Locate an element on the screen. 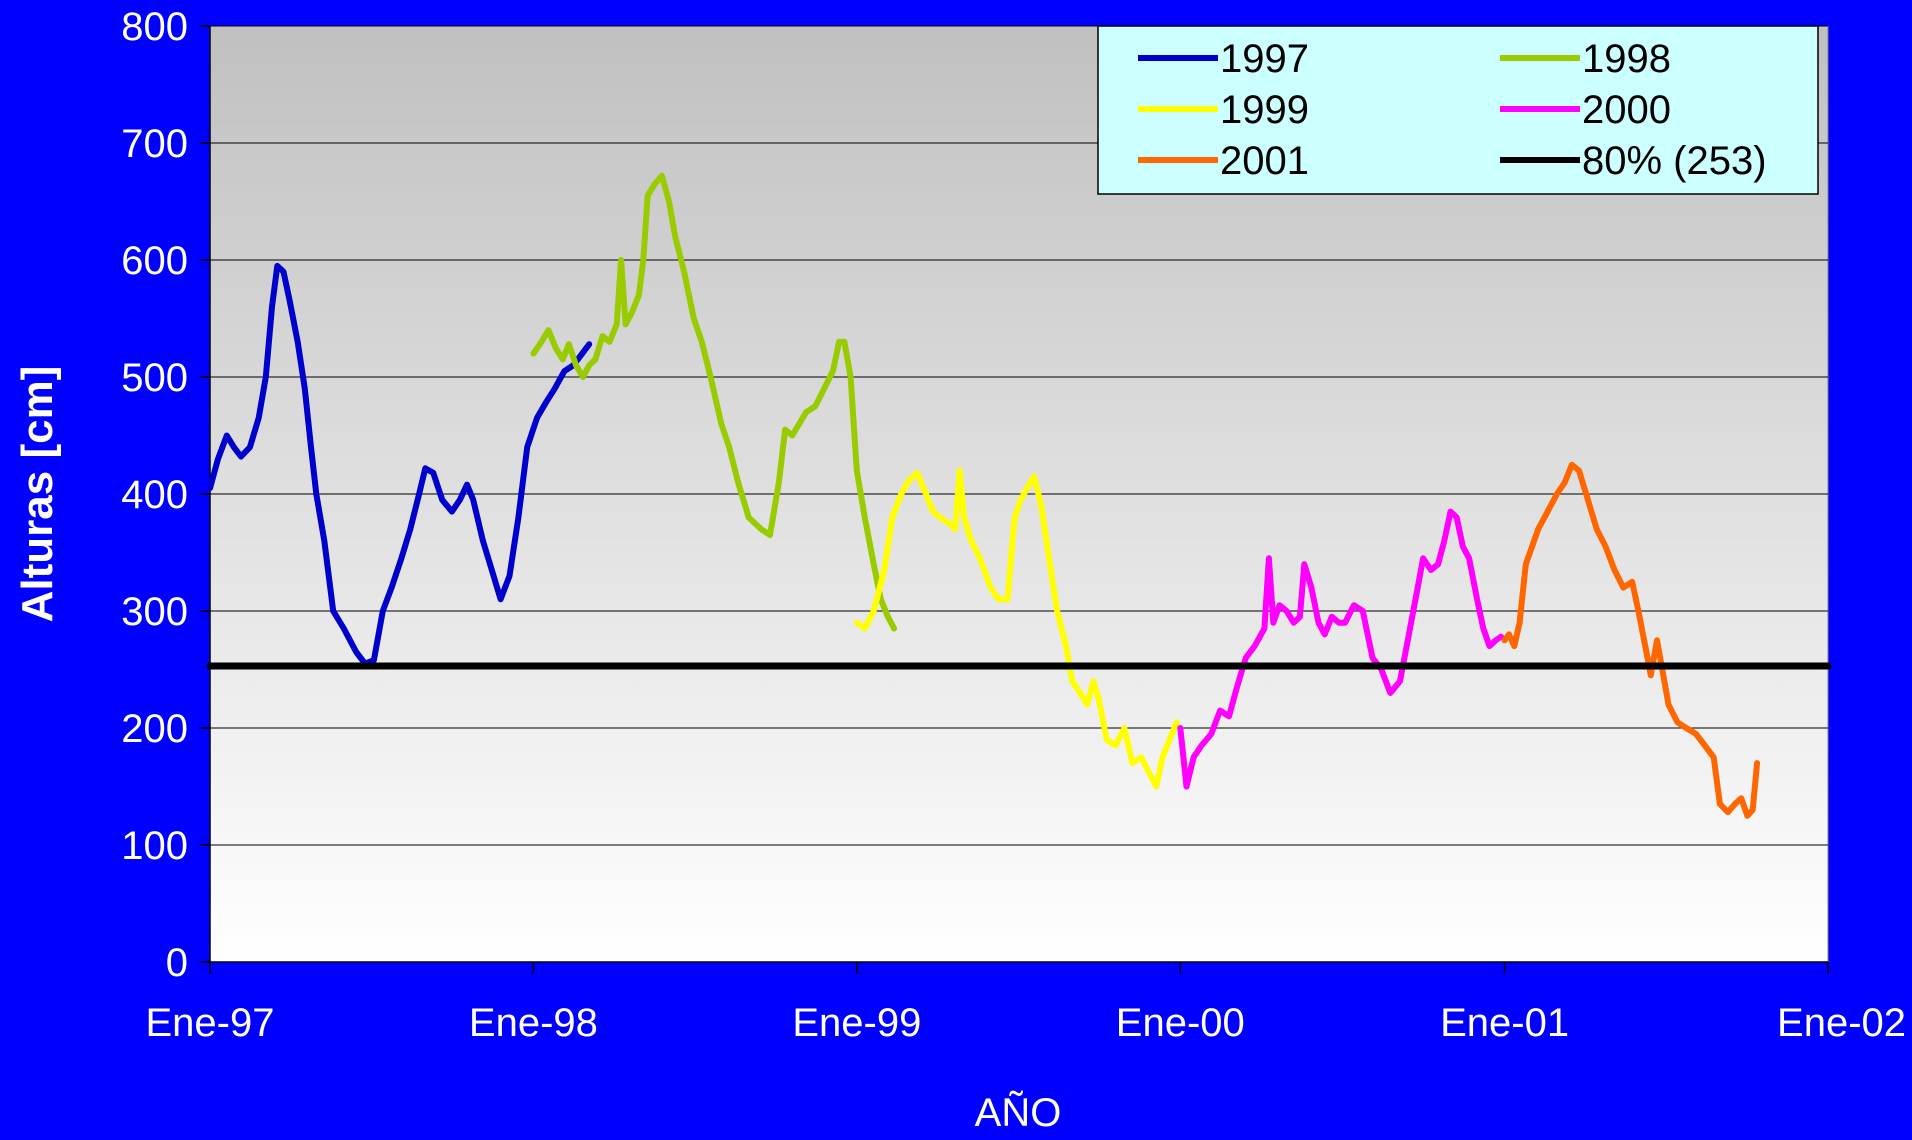  y-tick-label: 0 is located at coordinates (177, 963).